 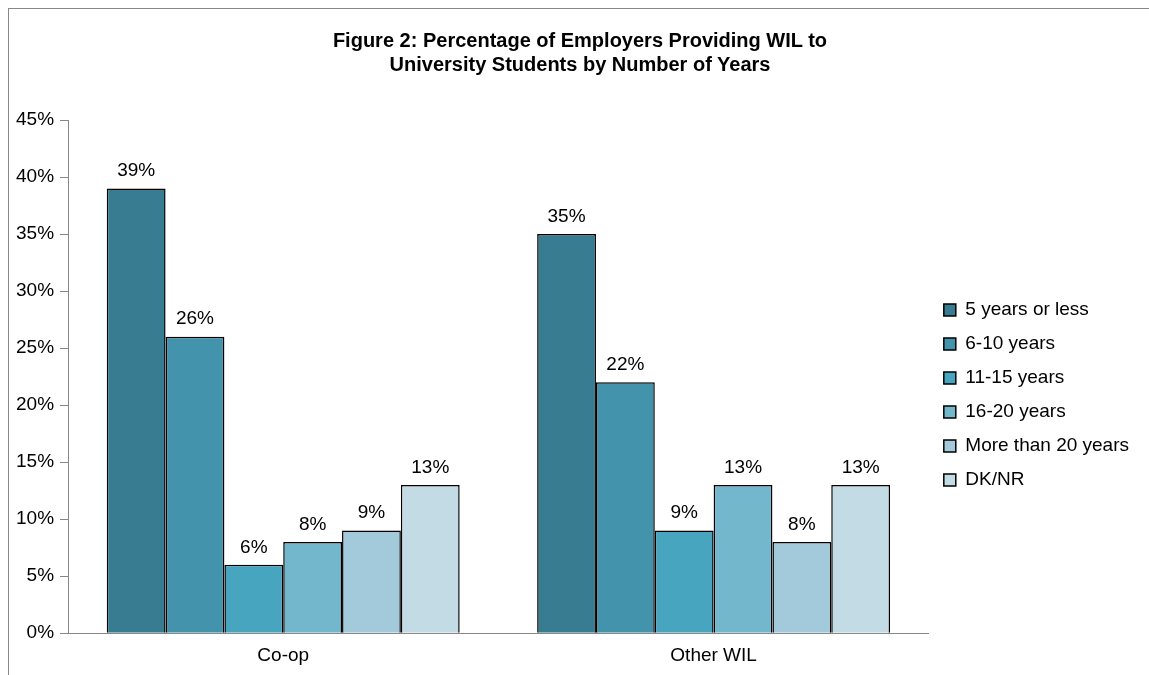 What do you see at coordinates (35, 347) in the screenshot?
I see `y-tick-label: 25%` at bounding box center [35, 347].